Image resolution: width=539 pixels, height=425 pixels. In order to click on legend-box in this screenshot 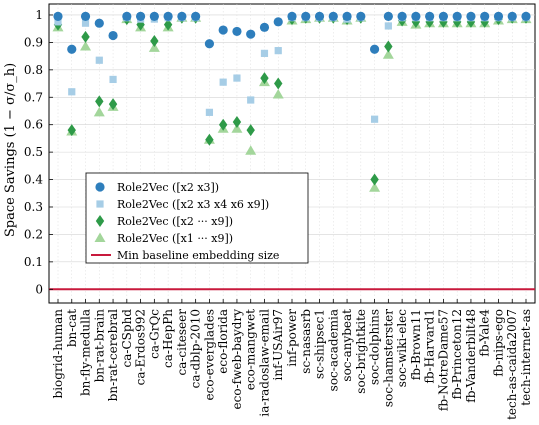, I will do `click(197, 218)`.